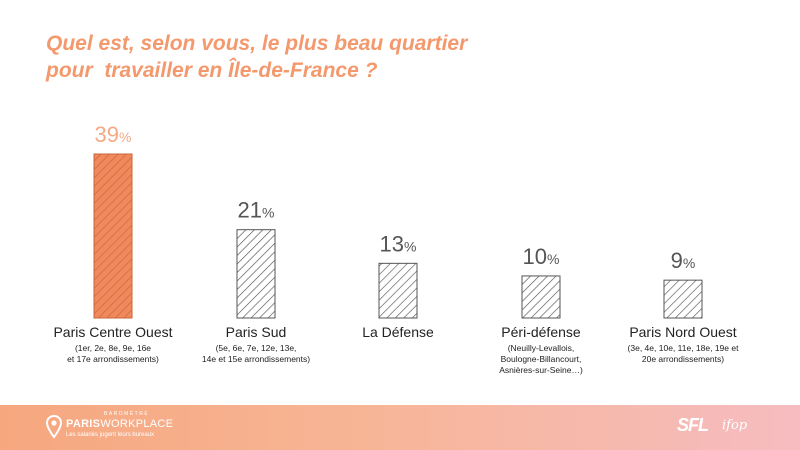 This screenshot has height=450, width=800. I want to click on sfl-logo: SFL, so click(693, 425).